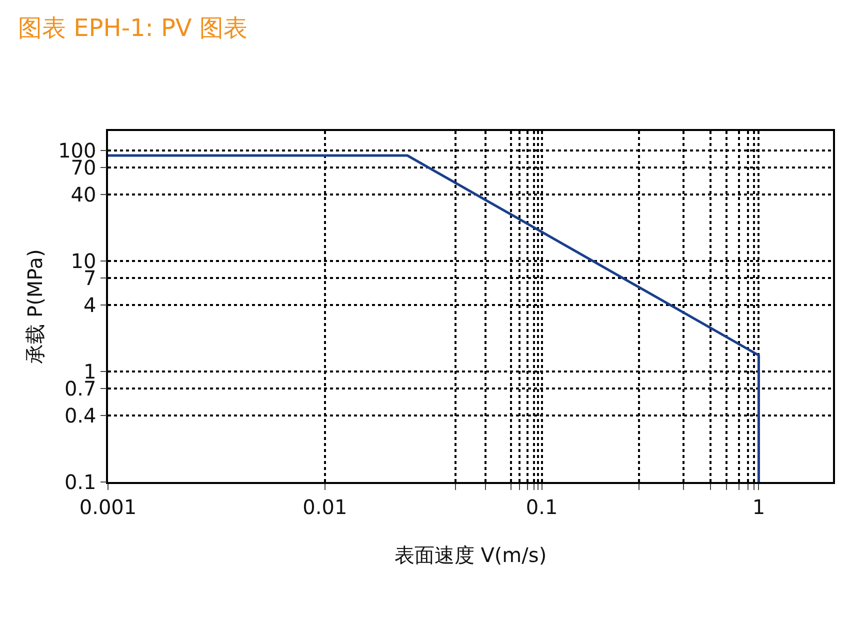  Describe the element at coordinates (470, 554) in the screenshot. I see `x-axis-title: 表面速度 V(m/s)` at that location.